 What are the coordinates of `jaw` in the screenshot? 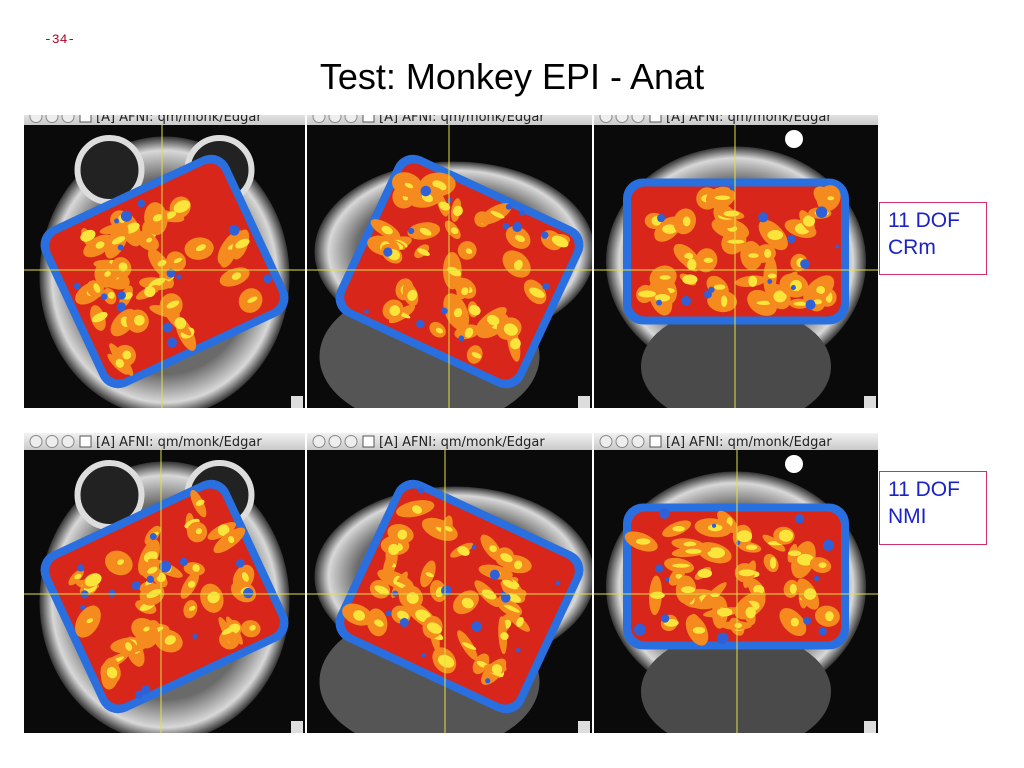 It's located at (736, 357).